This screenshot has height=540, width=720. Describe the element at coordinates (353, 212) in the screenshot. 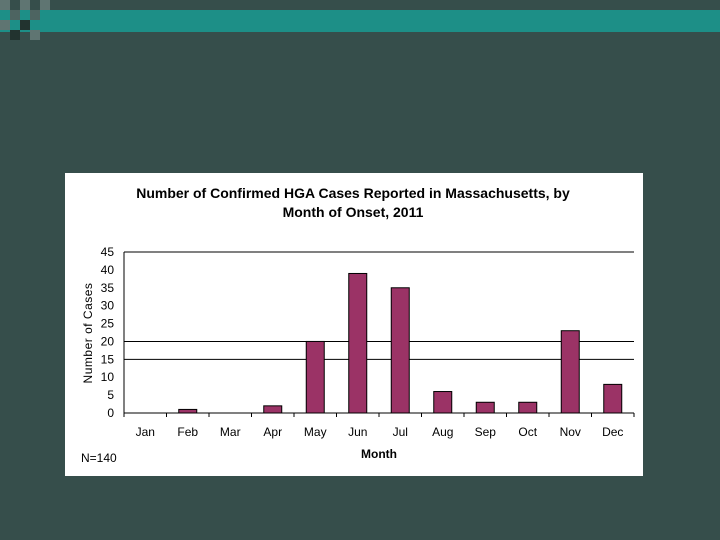

I see `chart-subtitle: Month of Onset, 2011` at that location.